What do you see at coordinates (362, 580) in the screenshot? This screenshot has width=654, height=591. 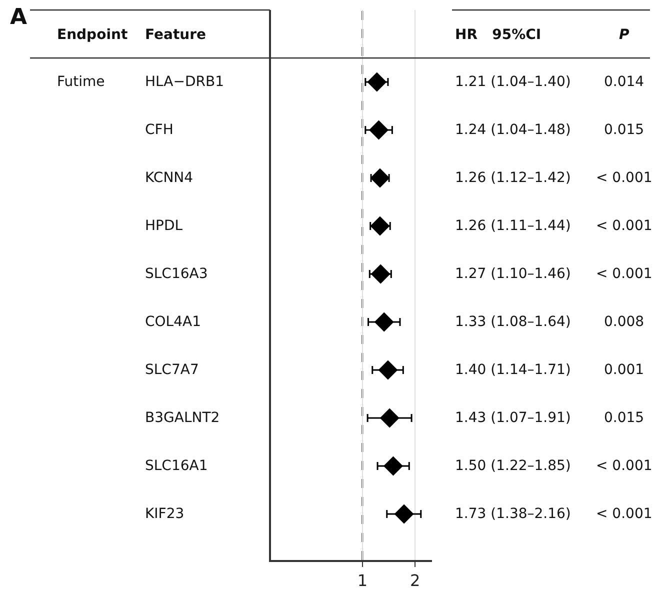 I see `x-tick-label: 1` at bounding box center [362, 580].